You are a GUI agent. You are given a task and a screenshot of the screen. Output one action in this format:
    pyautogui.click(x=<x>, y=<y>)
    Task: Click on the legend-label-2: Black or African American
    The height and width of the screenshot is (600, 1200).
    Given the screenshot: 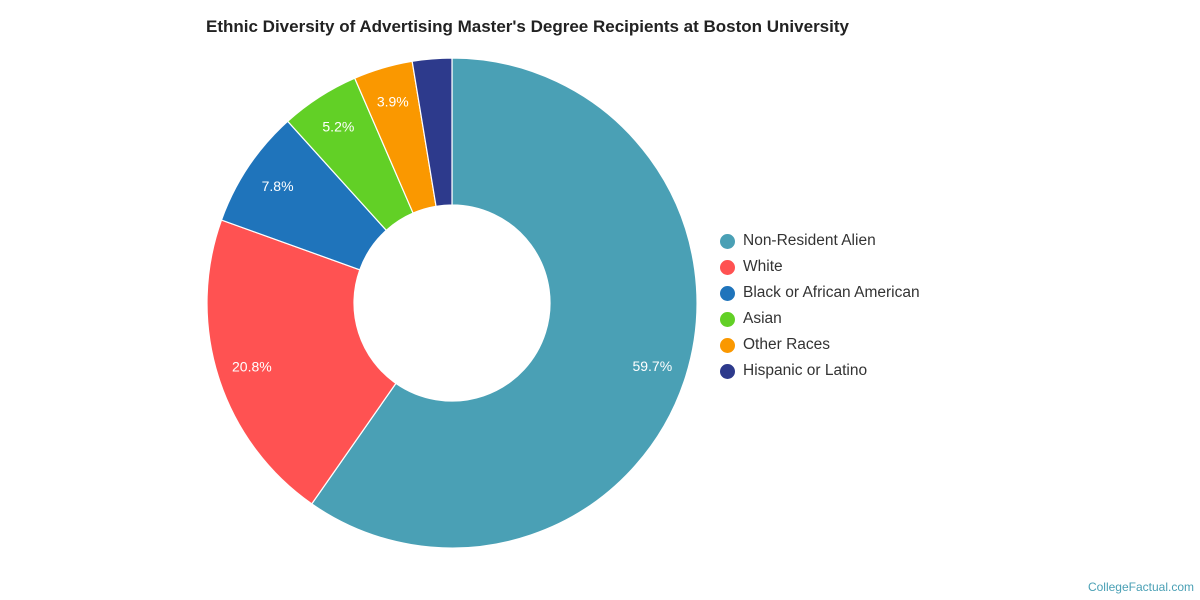 What is the action you would take?
    pyautogui.click(x=831, y=292)
    